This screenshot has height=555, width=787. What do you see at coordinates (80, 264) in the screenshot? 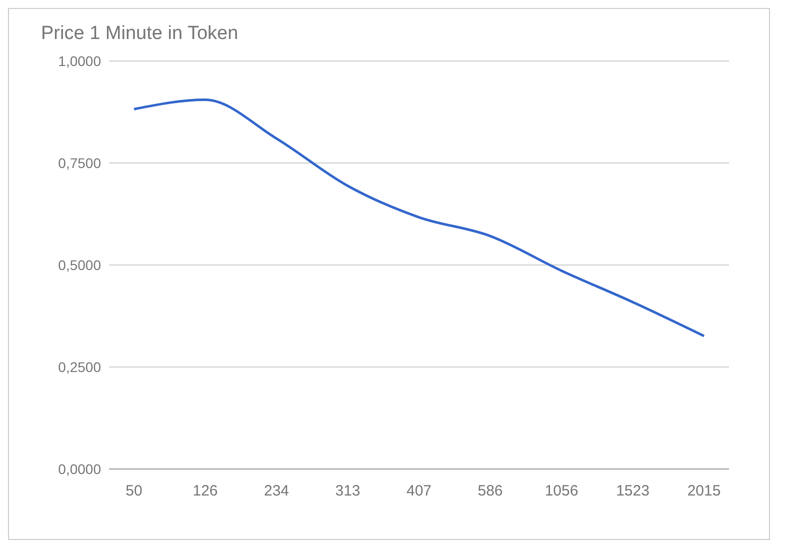
I see `y-tick-label: 0,5000` at bounding box center [80, 264].